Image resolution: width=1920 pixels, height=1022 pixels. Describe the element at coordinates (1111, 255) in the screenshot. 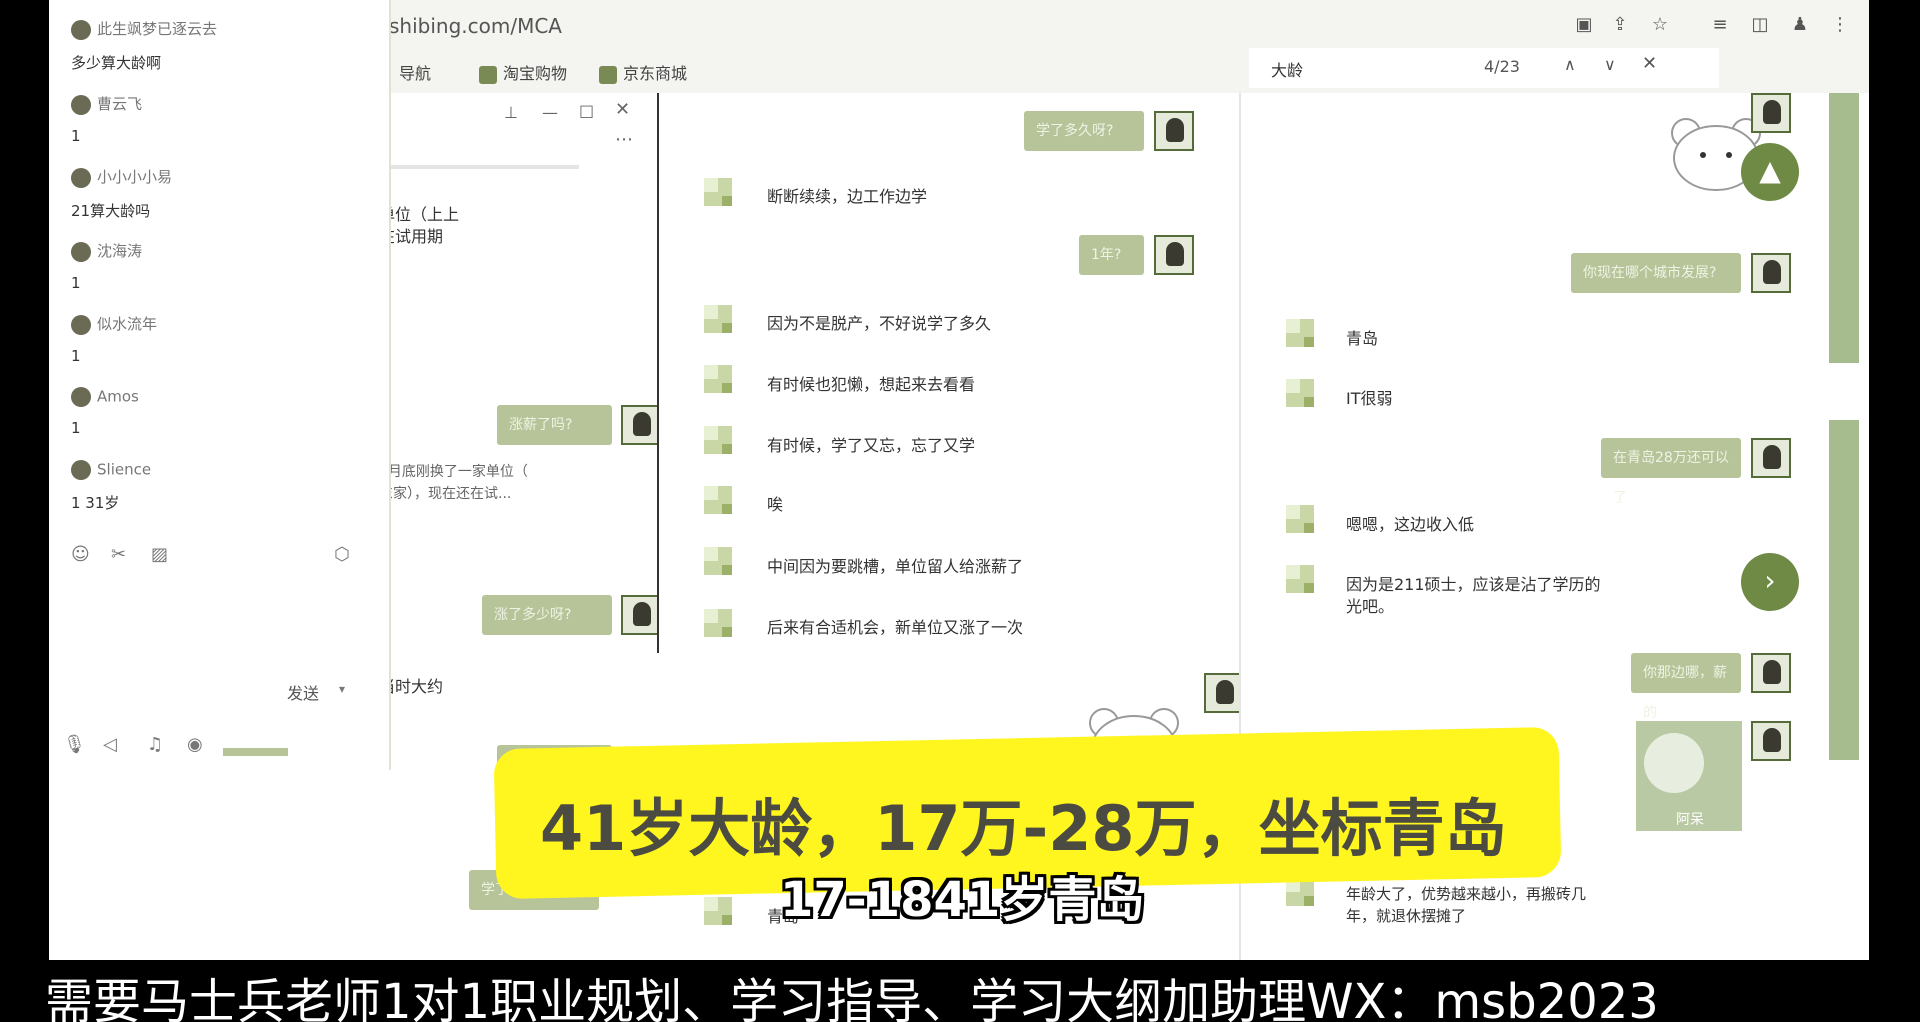

I see `chat-bubble: 1年?` at that location.